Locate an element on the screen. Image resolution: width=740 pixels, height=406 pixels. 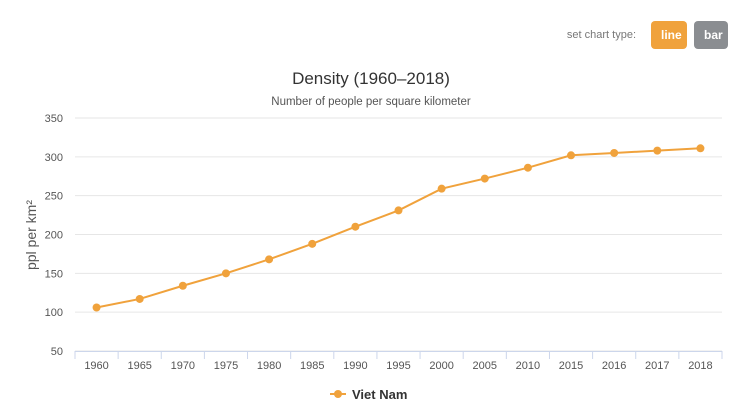
bar-chart-button: bar is located at coordinates (711, 35).